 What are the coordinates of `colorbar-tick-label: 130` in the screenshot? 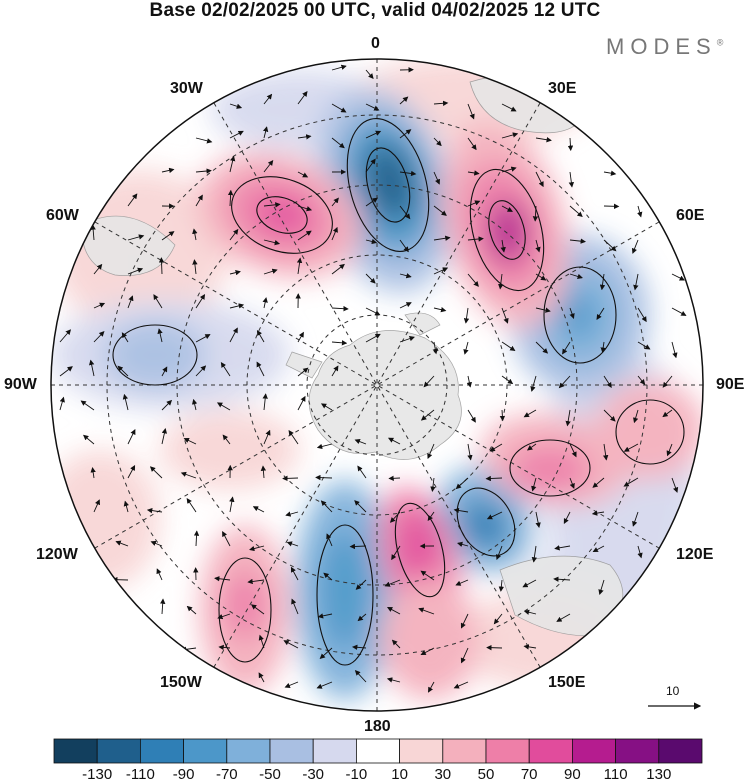 It's located at (659, 774).